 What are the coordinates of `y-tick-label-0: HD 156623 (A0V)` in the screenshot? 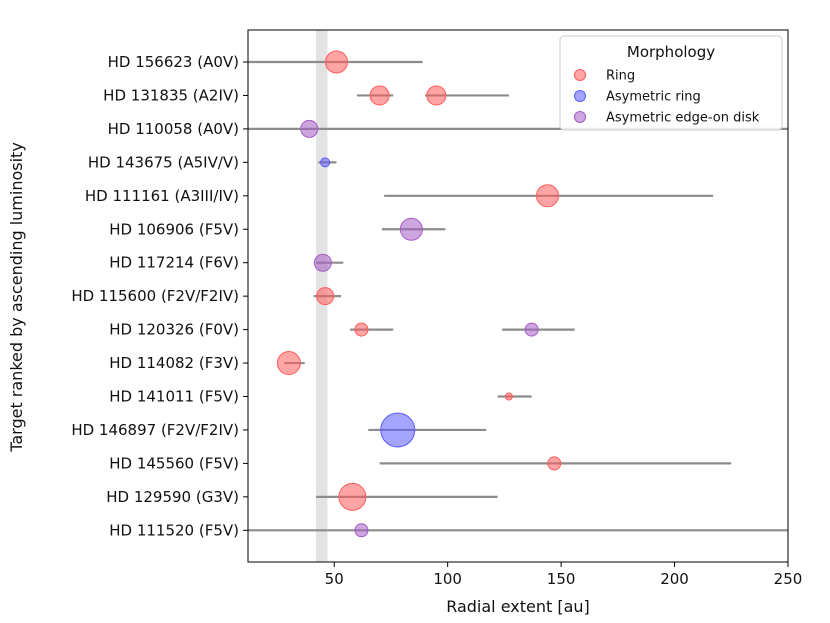 It's located at (173, 62).